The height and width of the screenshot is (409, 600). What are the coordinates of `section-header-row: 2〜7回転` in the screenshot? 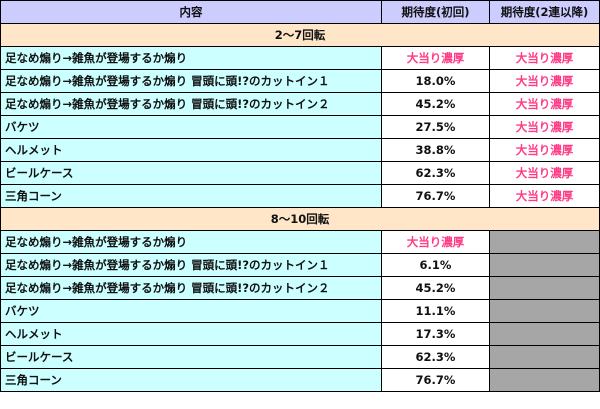 It's located at (300, 35).